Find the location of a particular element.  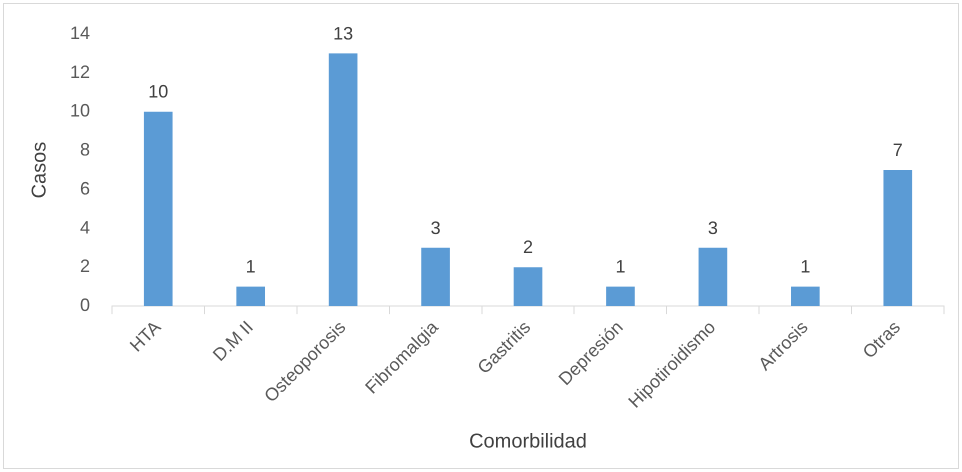

y-tick-label: 14 is located at coordinates (80, 32).